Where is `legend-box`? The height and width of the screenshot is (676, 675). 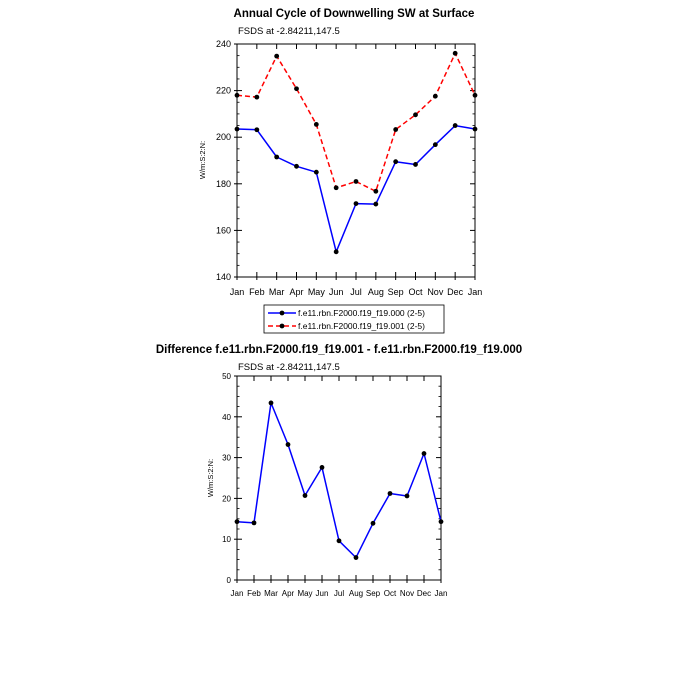 legend-box is located at coordinates (354, 319).